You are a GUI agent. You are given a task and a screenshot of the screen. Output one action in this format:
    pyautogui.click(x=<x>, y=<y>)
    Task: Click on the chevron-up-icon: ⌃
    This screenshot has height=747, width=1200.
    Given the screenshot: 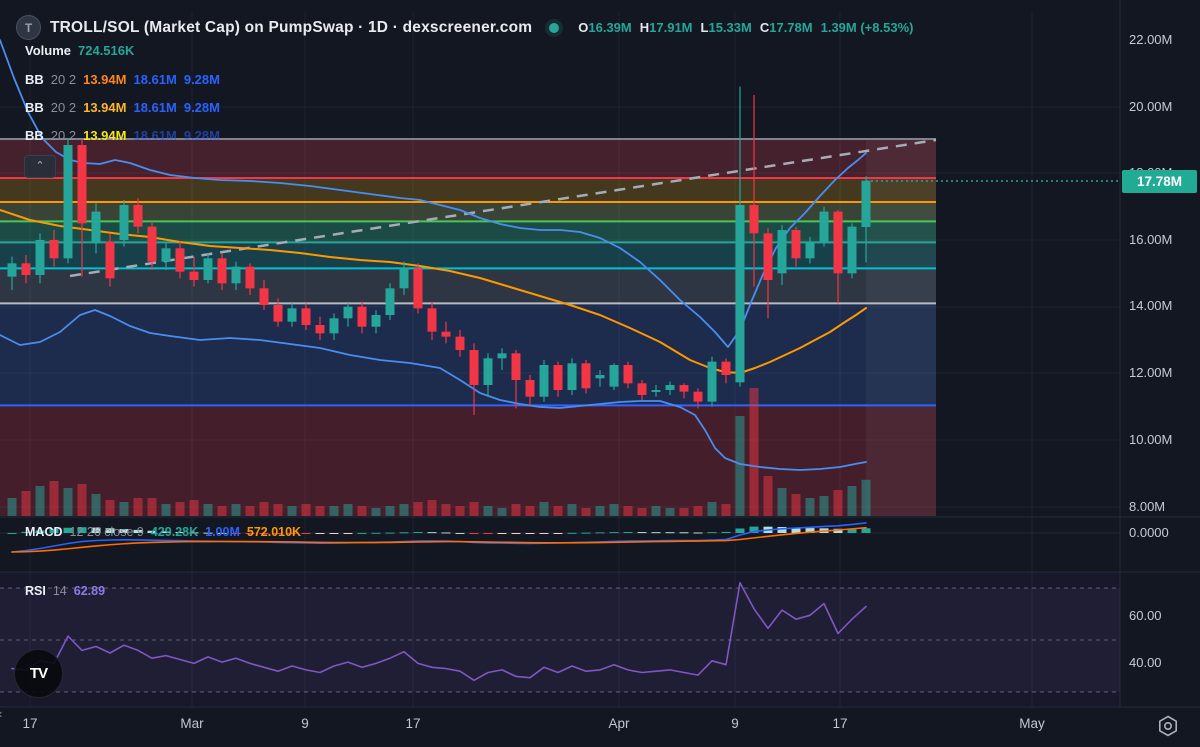 What is the action you would take?
    pyautogui.click(x=40, y=166)
    